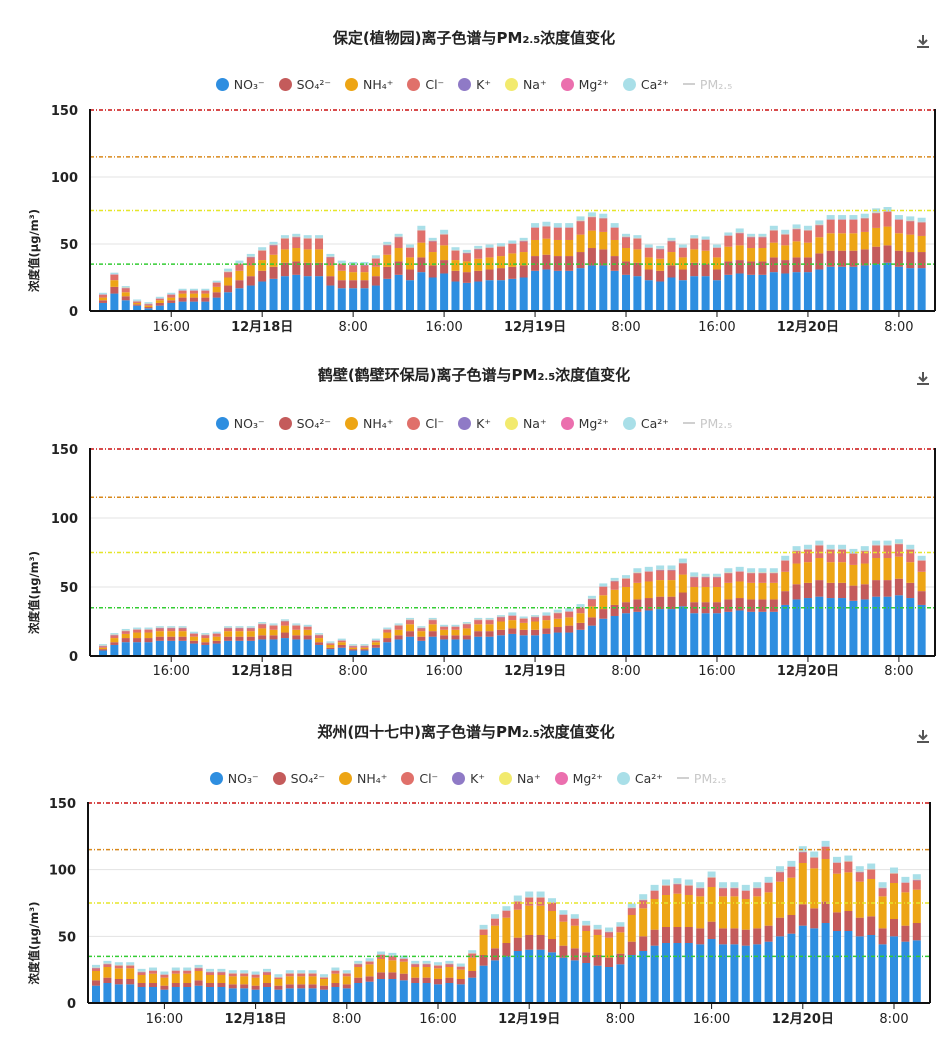  Describe the element at coordinates (716, 84) in the screenshot. I see `legend-label: PM₂.₅` at that location.